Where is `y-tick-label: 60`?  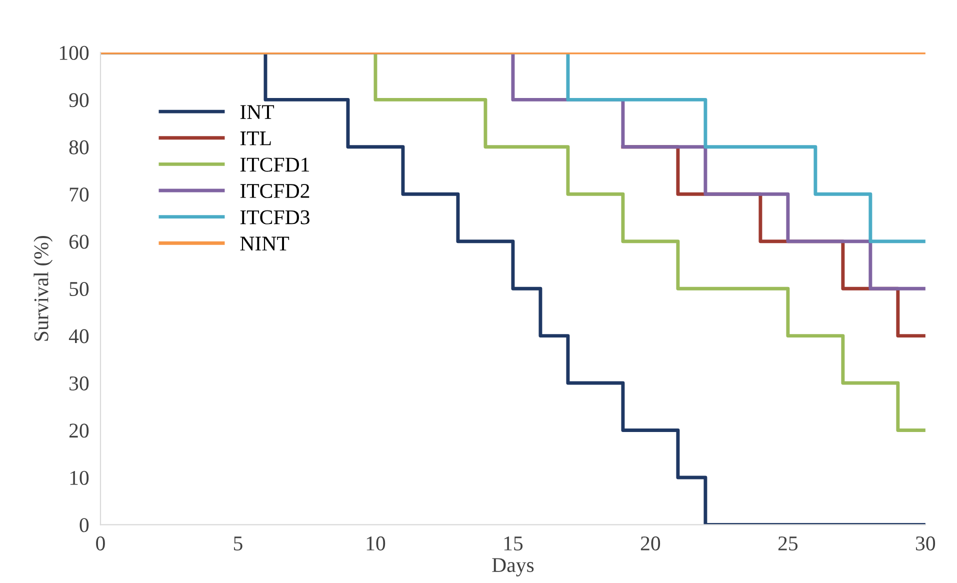
y-tick-label: 60 is located at coordinates (79, 241).